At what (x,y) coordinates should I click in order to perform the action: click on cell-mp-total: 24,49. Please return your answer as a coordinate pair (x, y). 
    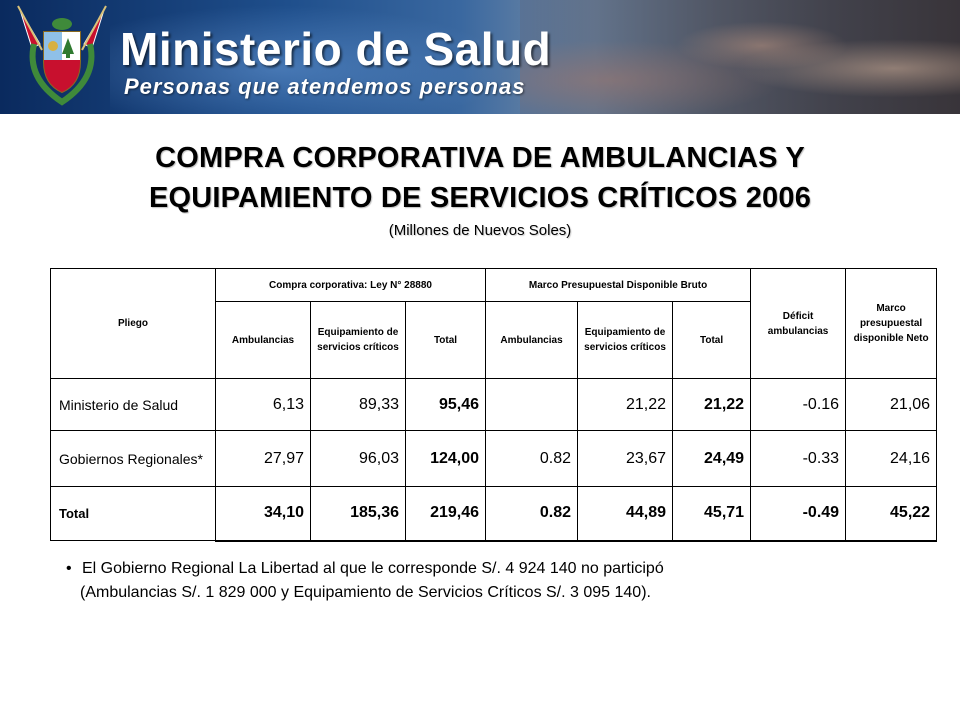
    Looking at the image, I should click on (712, 458).